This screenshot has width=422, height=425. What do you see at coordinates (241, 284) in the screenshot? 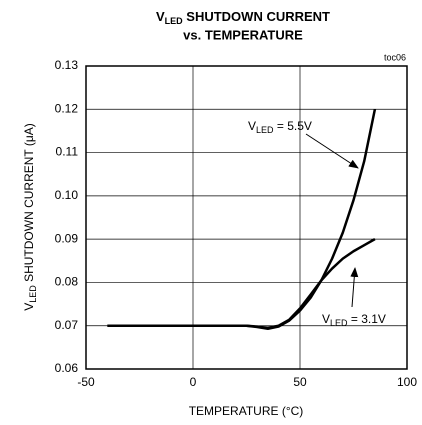
I see `series-line` at bounding box center [241, 284].